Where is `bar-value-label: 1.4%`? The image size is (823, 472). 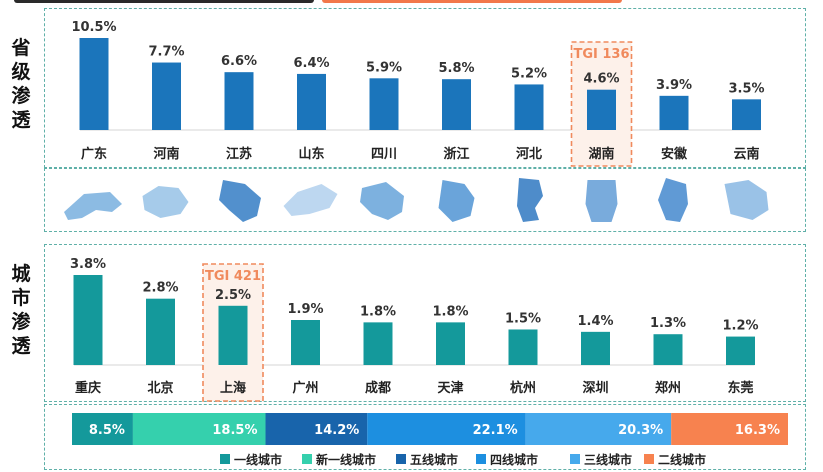
bar-value-label: 1.4% is located at coordinates (595, 321).